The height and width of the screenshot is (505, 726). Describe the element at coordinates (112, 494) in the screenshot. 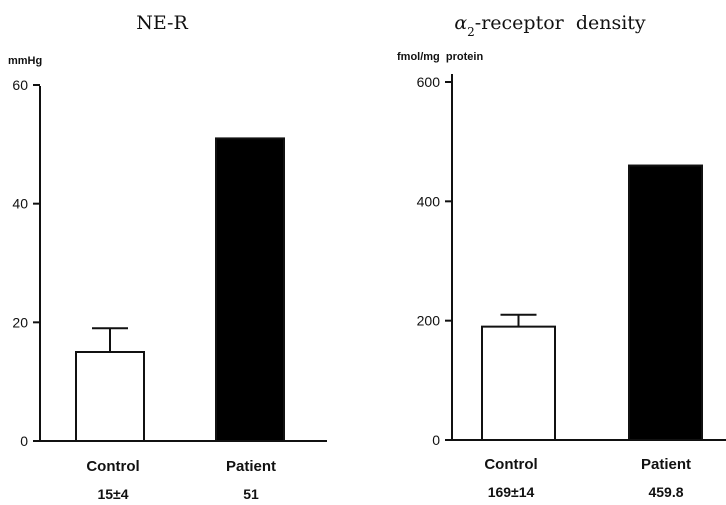

I see `value-label: 15±4` at that location.